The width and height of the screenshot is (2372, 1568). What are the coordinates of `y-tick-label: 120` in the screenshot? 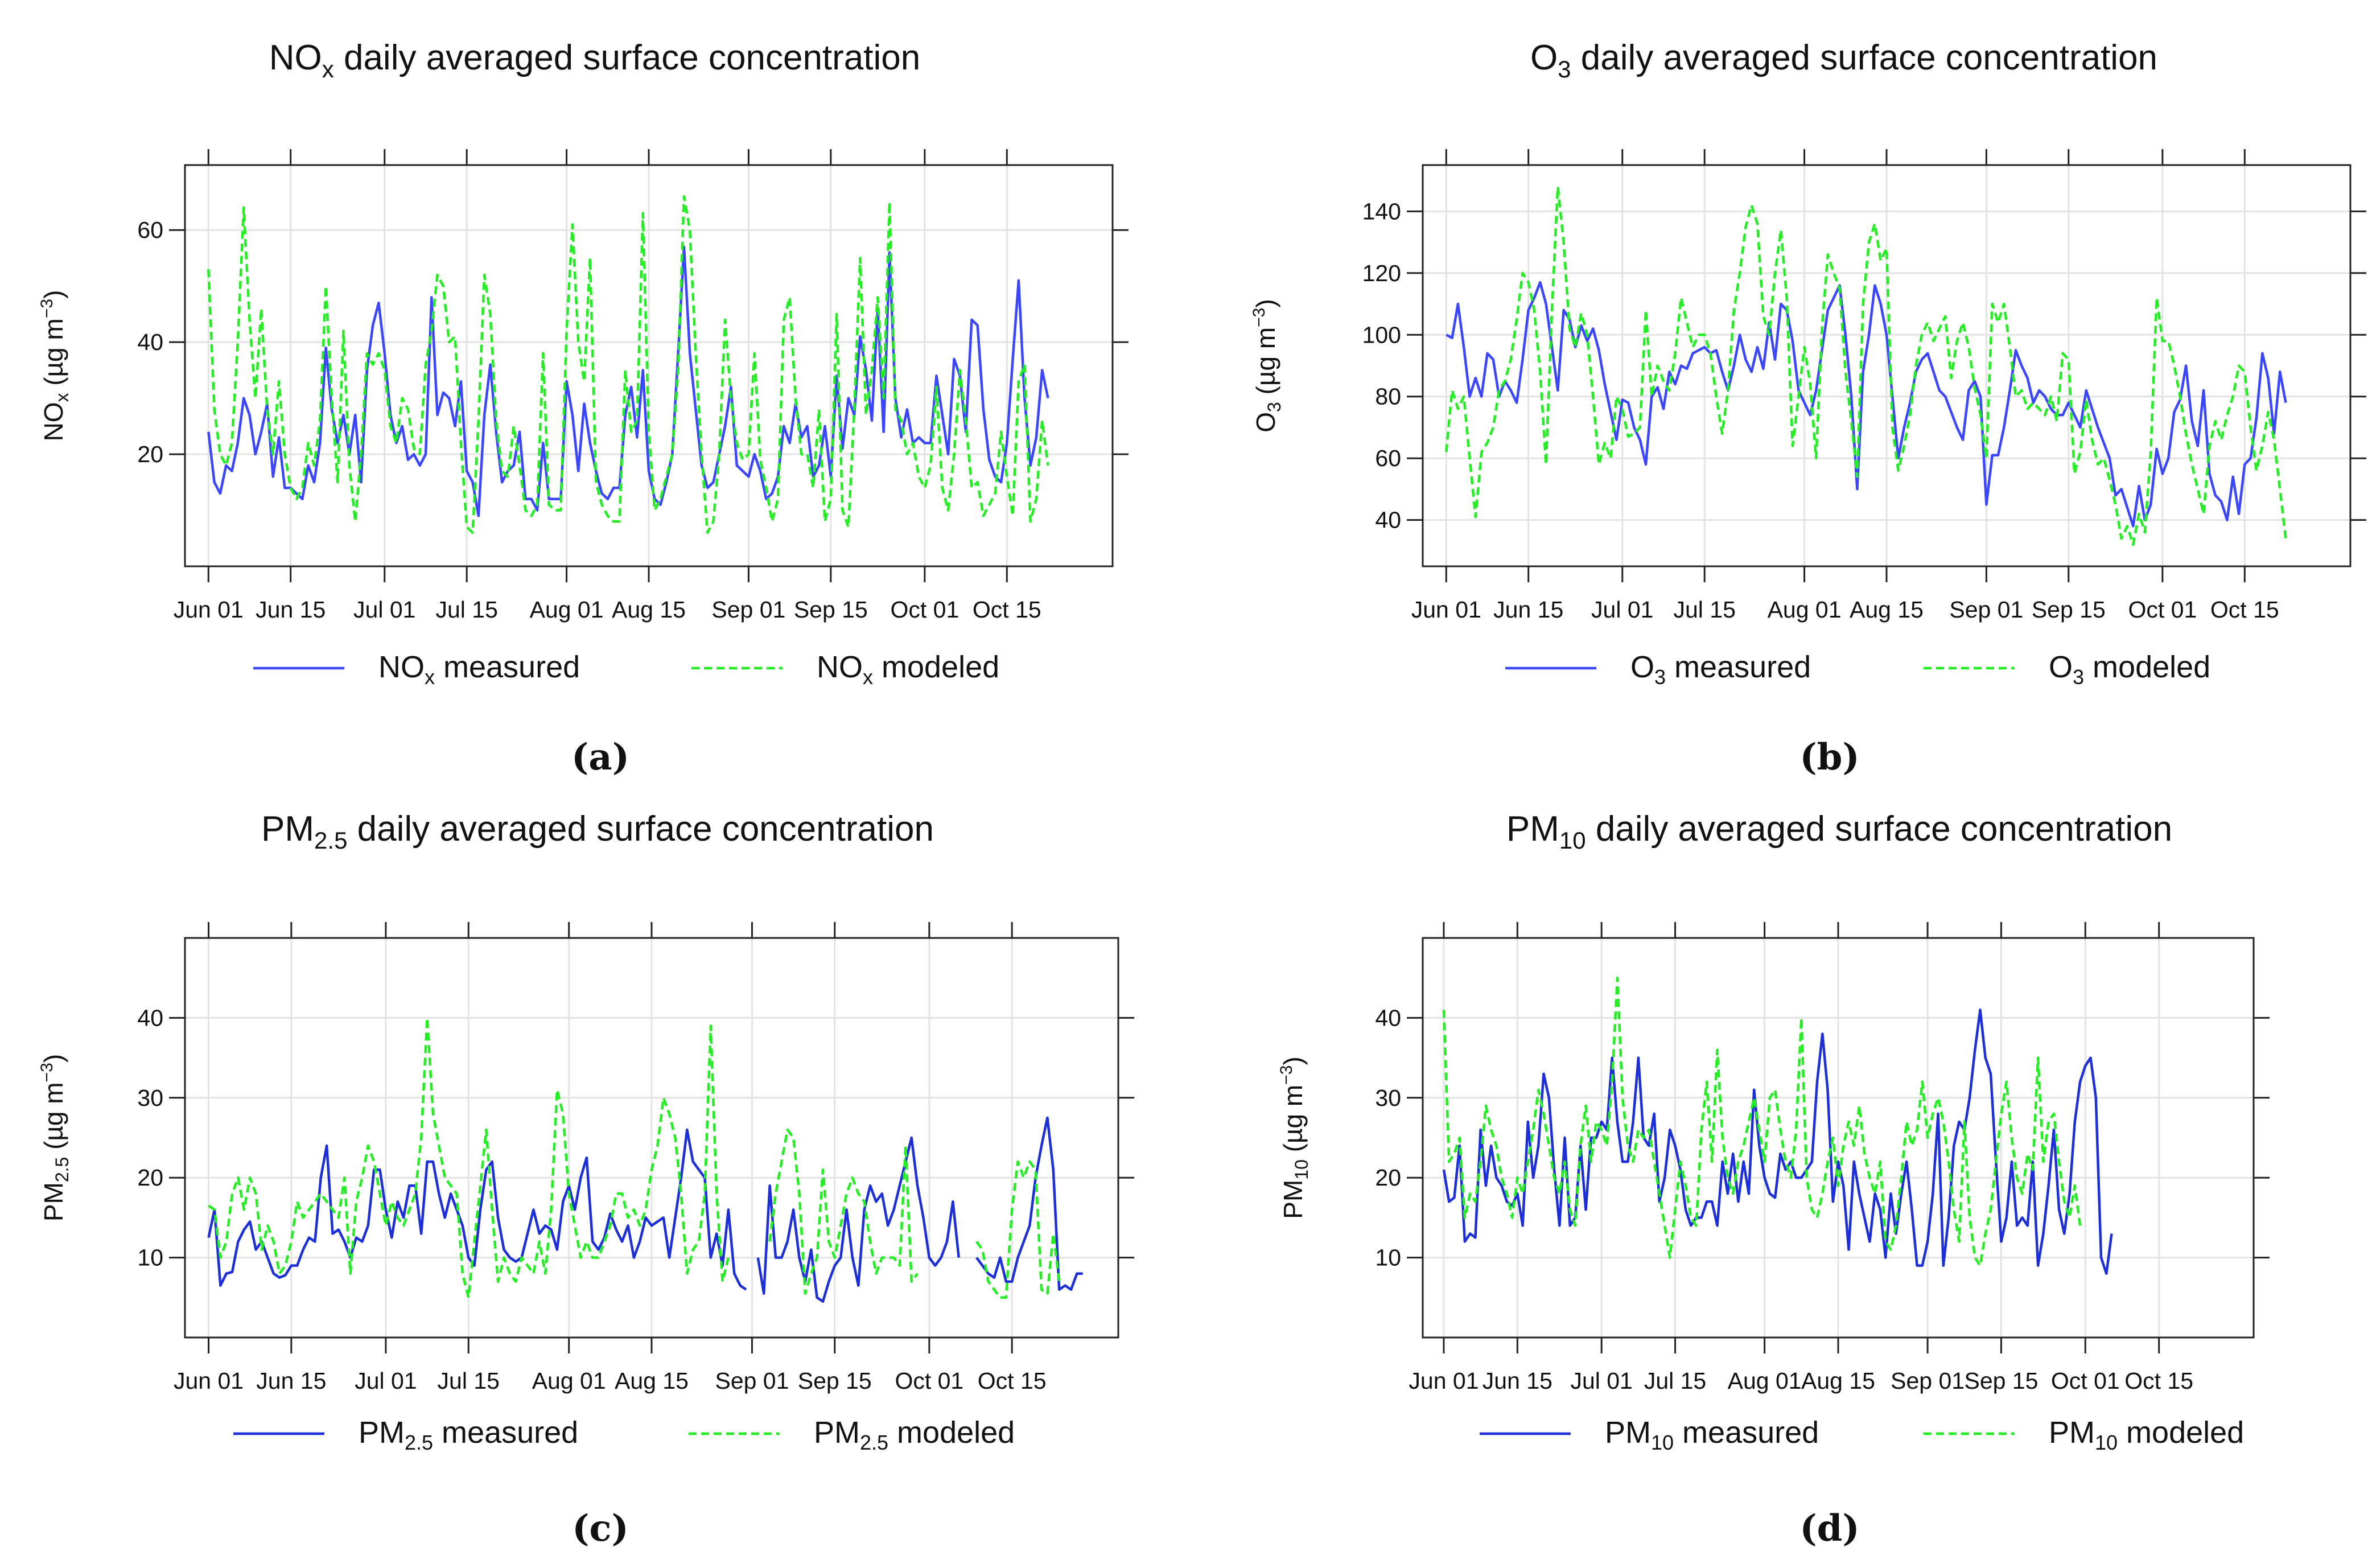 It's located at (1382, 273).